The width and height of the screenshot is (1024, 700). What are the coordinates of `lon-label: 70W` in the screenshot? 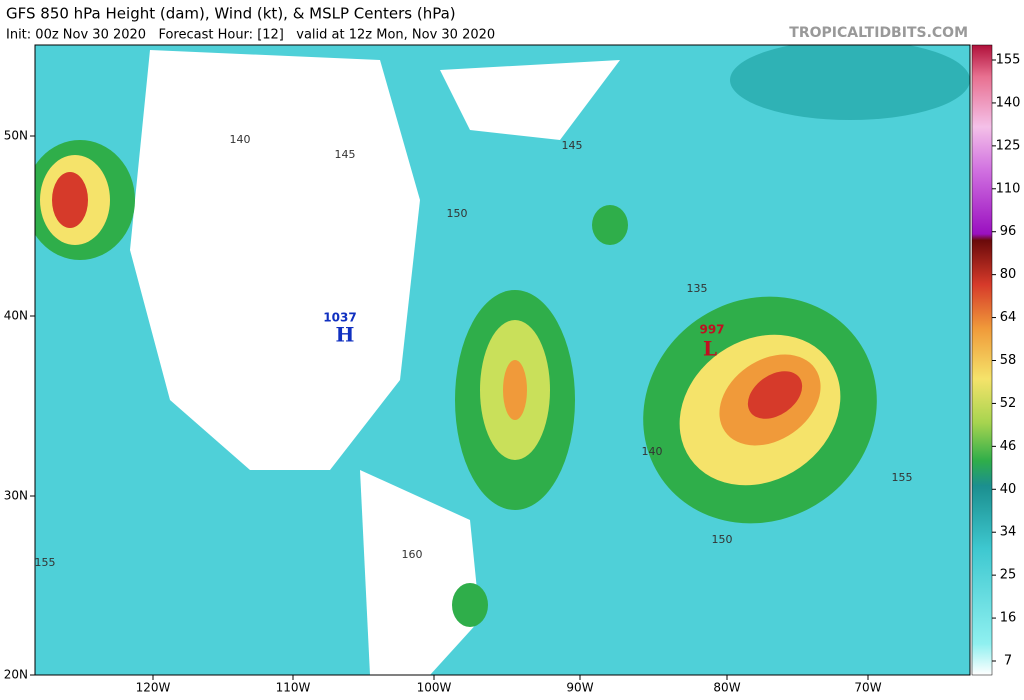 It's located at (867, 688).